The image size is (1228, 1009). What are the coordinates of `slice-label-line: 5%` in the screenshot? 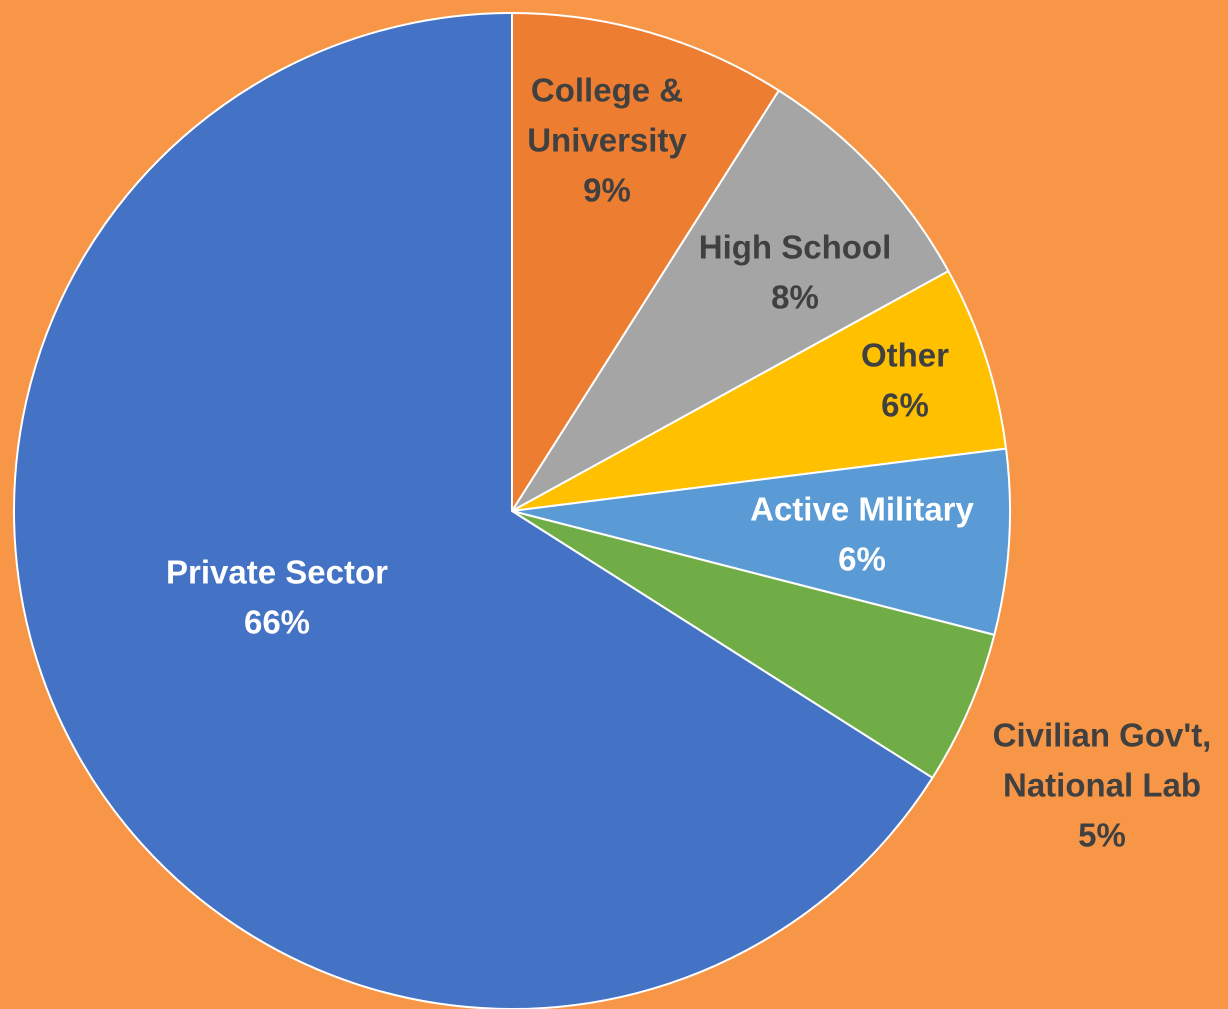 It's located at (1102, 835).